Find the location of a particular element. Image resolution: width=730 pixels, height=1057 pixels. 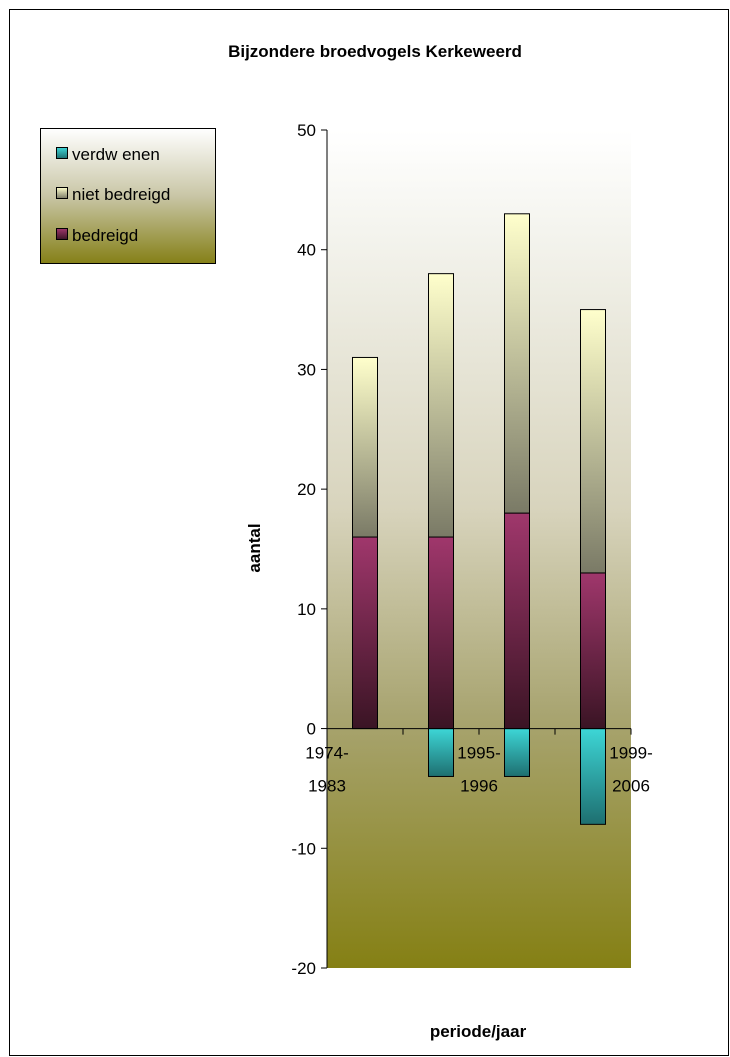

x-tick-label-0-line2: 1983 is located at coordinates (327, 786).